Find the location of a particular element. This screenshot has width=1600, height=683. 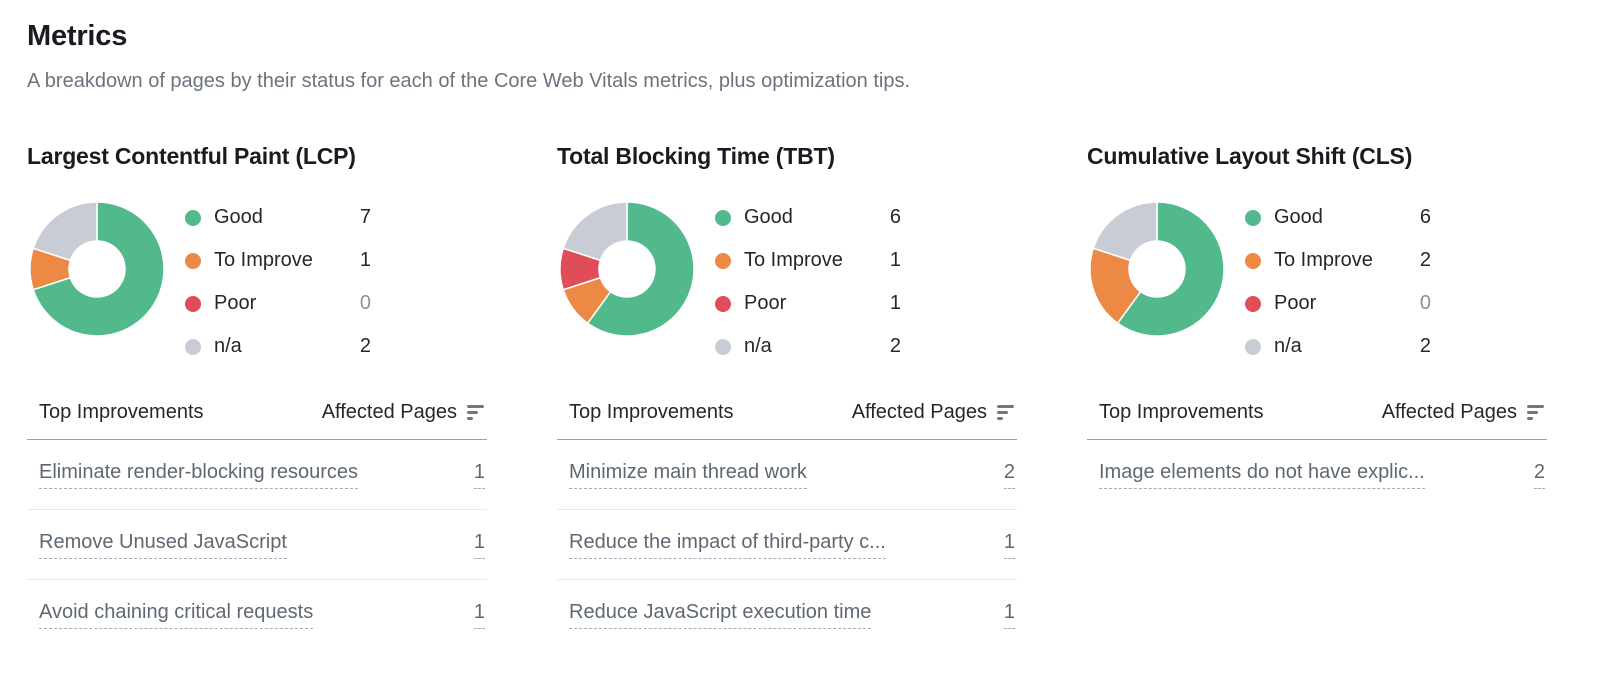

improvement-link: Reduce JavaScript execution time is located at coordinates (720, 615).